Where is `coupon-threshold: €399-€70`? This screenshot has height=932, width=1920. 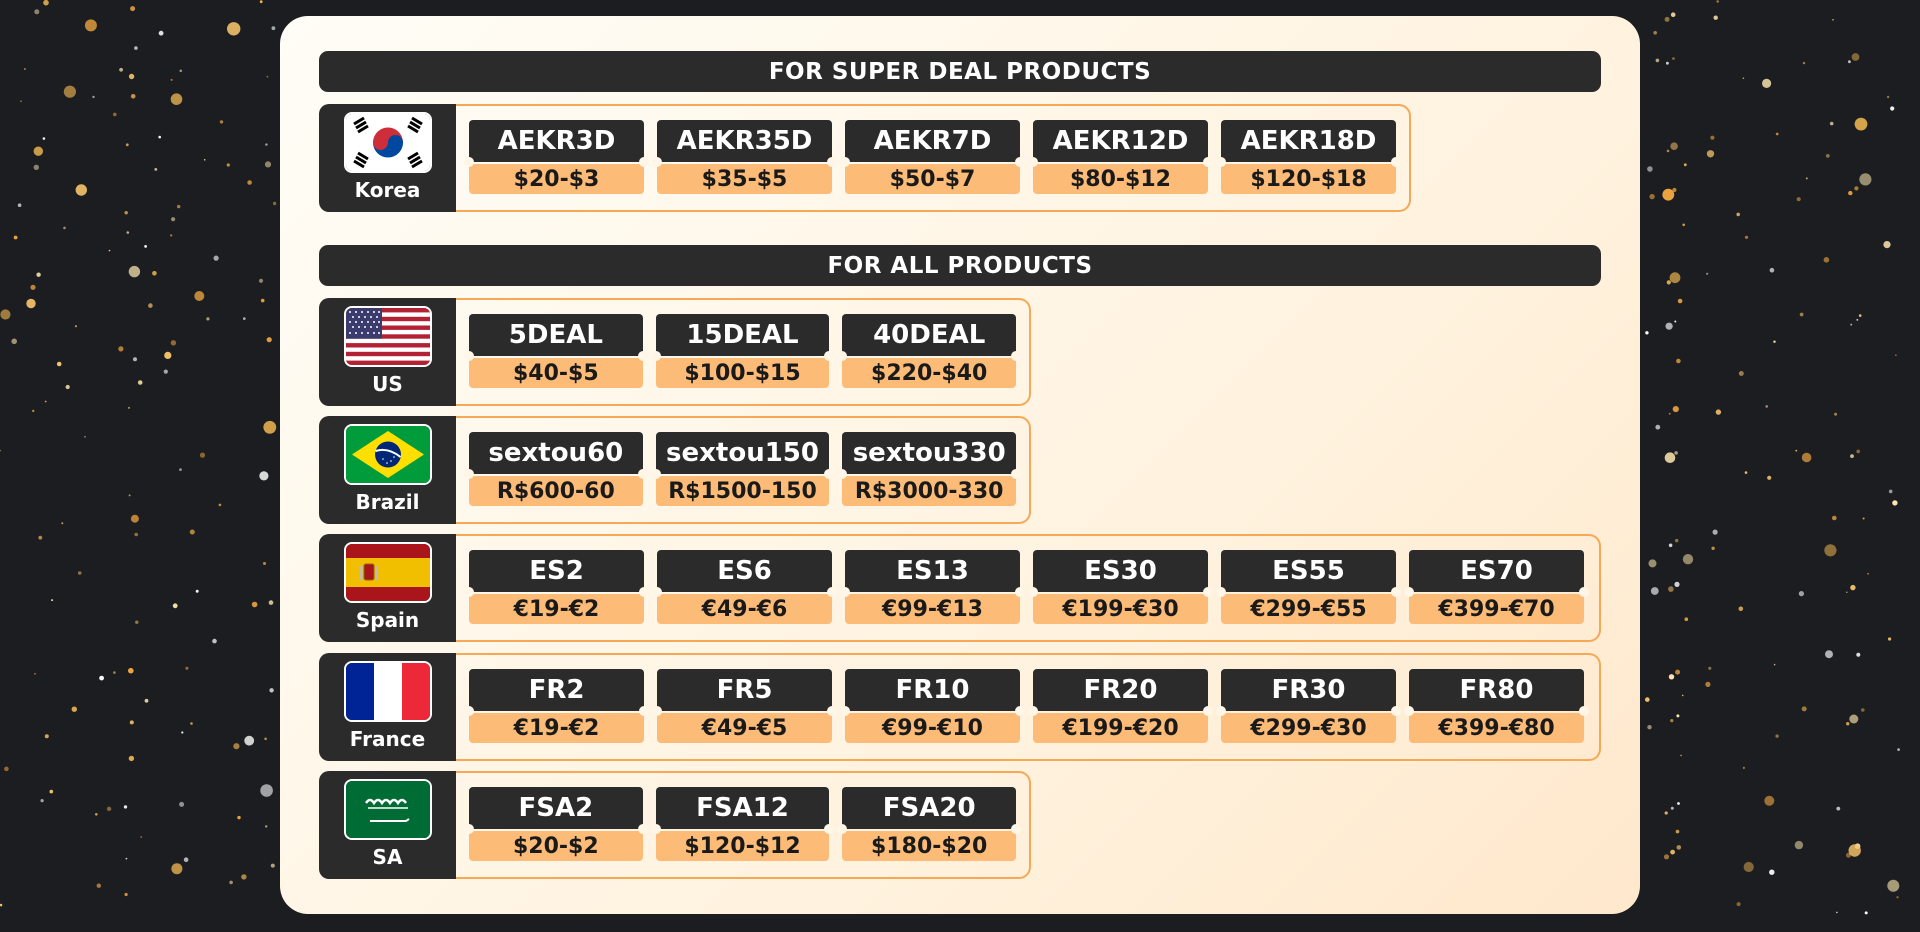 coupon-threshold: €399-€70 is located at coordinates (1496, 609).